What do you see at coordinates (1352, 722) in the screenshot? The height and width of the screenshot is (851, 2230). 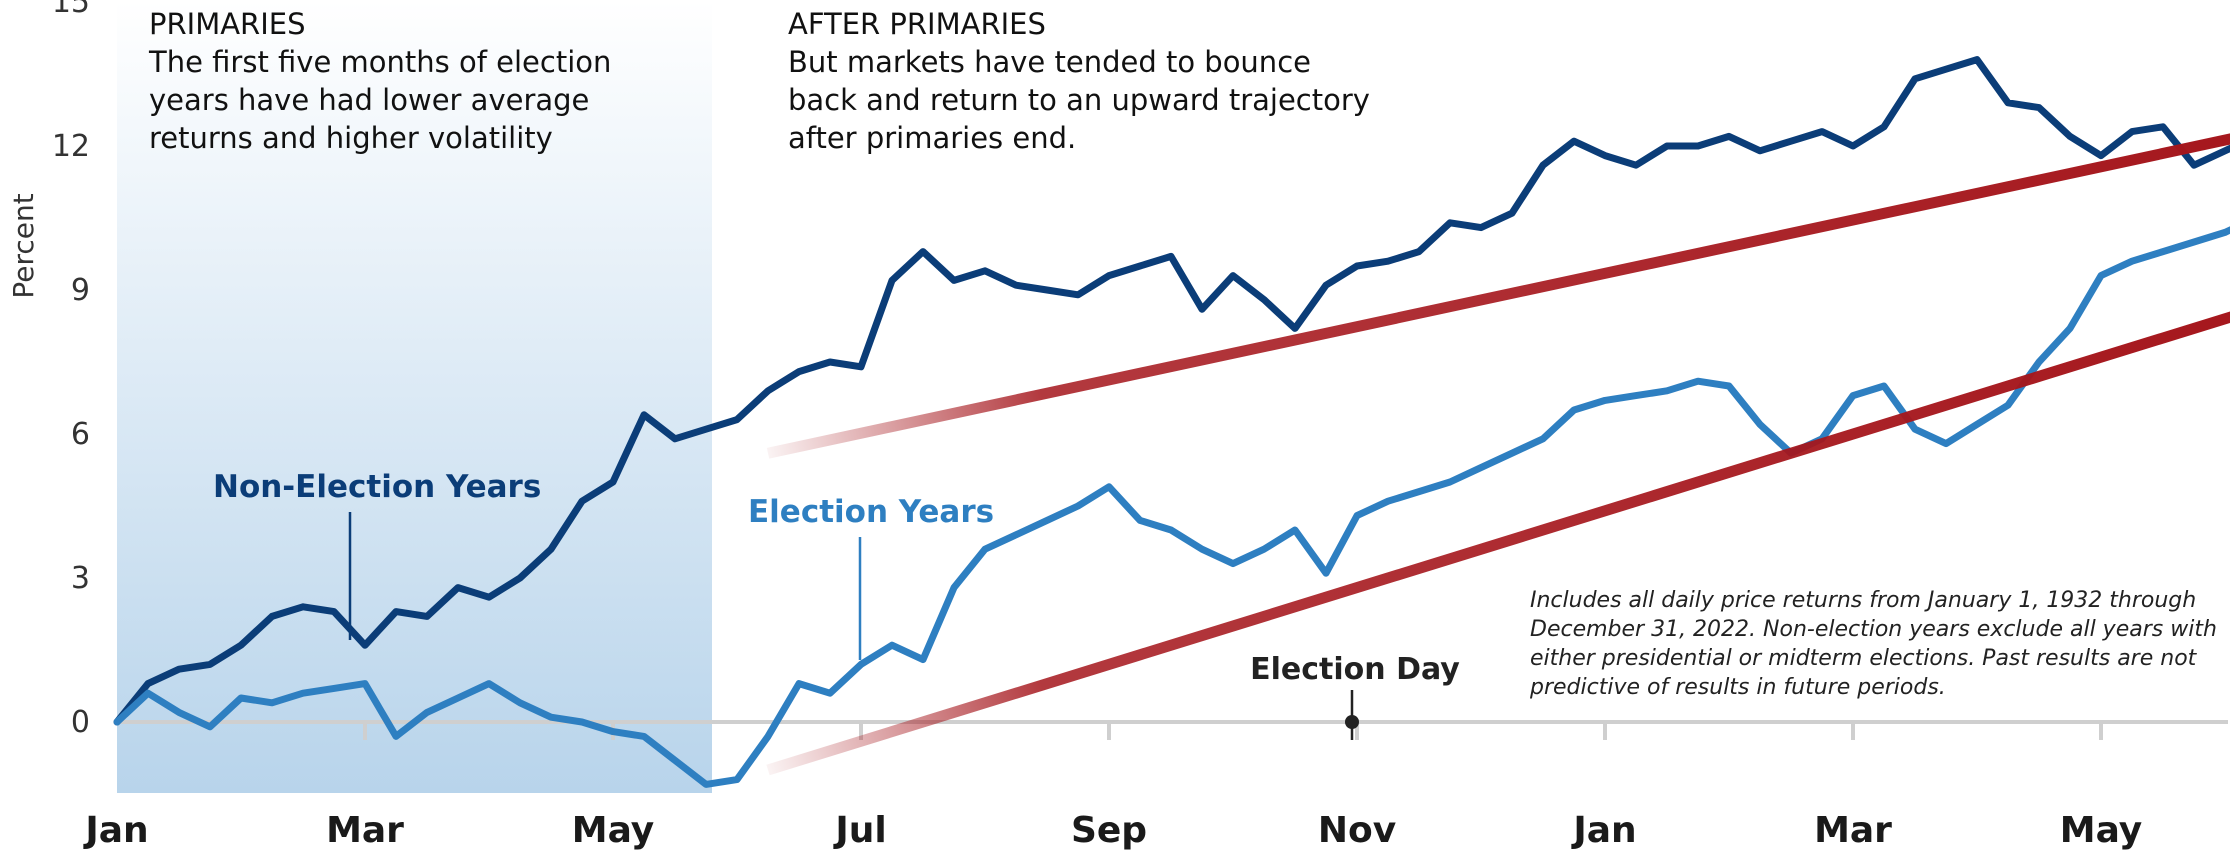 I see `election-day-dot` at bounding box center [1352, 722].